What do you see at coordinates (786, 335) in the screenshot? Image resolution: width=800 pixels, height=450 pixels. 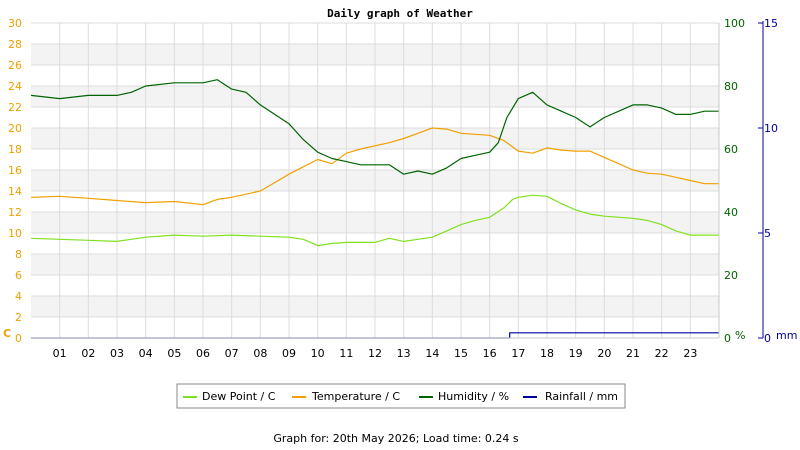 I see `rainfall-axis-unit: mm` at bounding box center [786, 335].